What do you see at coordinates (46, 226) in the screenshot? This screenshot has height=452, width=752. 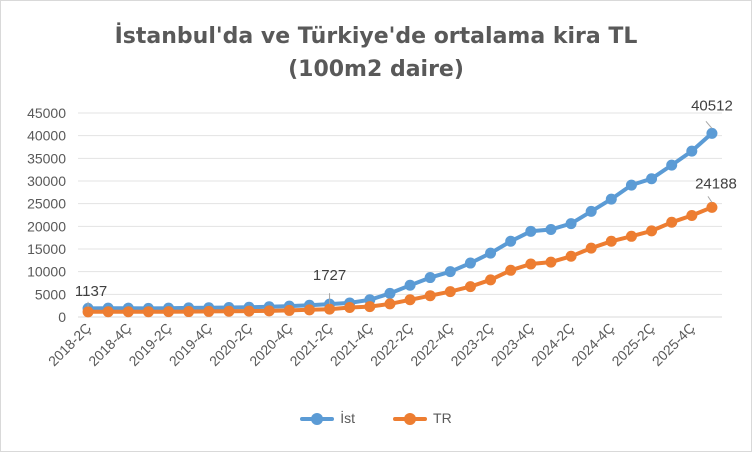 I see `y-tick-label: 20000` at bounding box center [46, 226].